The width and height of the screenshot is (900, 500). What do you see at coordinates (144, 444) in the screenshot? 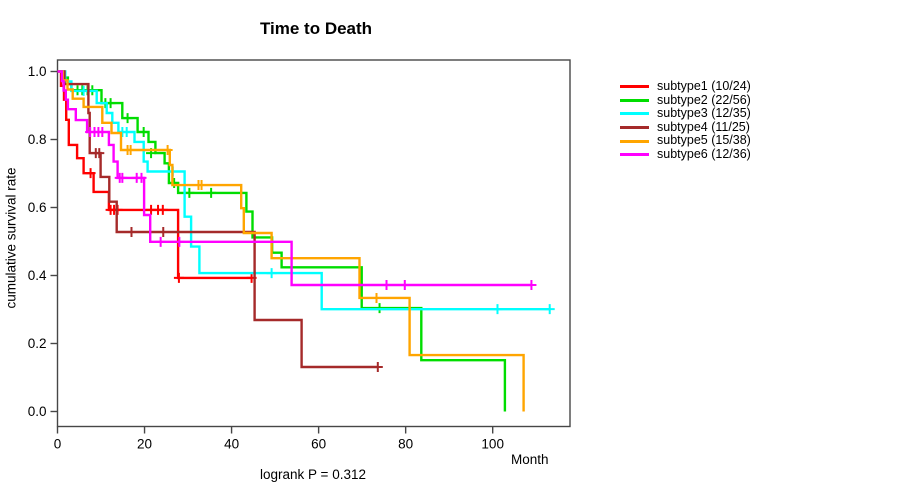
I see `x-tick-label: 20` at bounding box center [144, 444].